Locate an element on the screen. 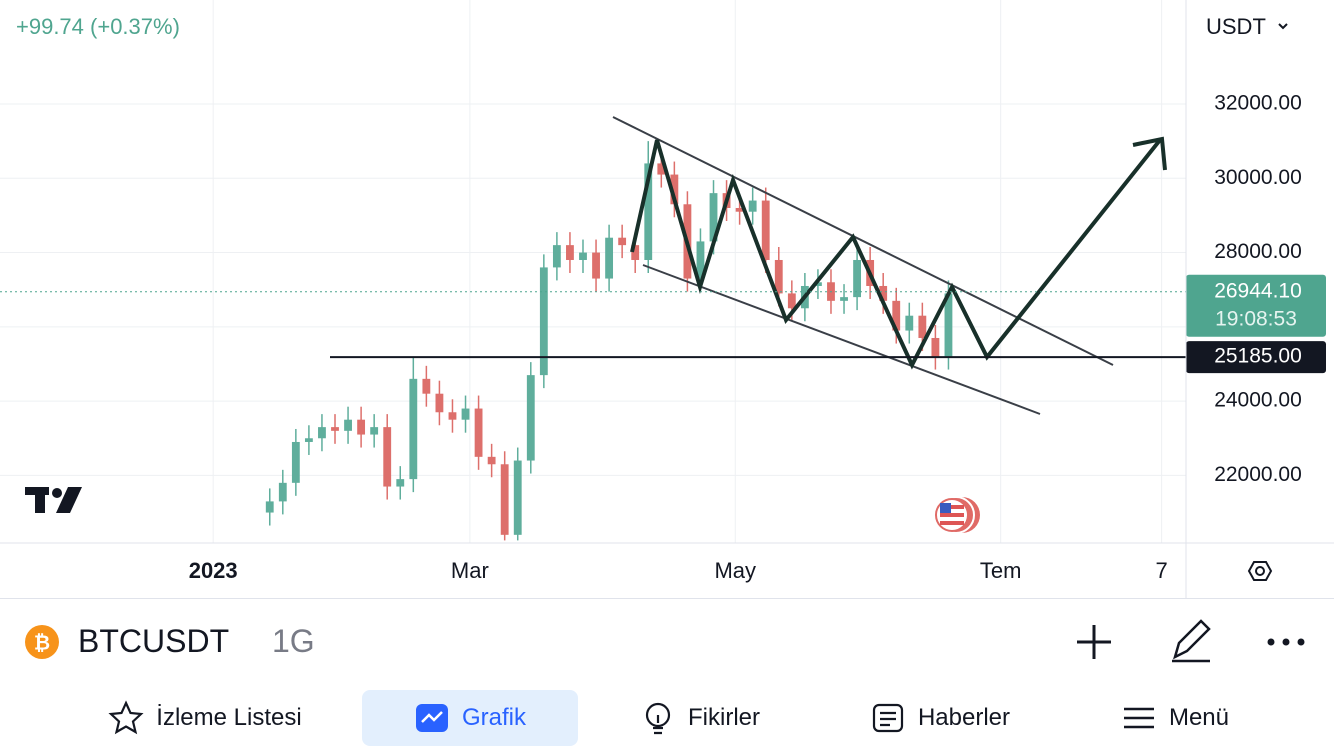 This screenshot has width=1334, height=750. nav-label: İzleme Listesi is located at coordinates (229, 717).